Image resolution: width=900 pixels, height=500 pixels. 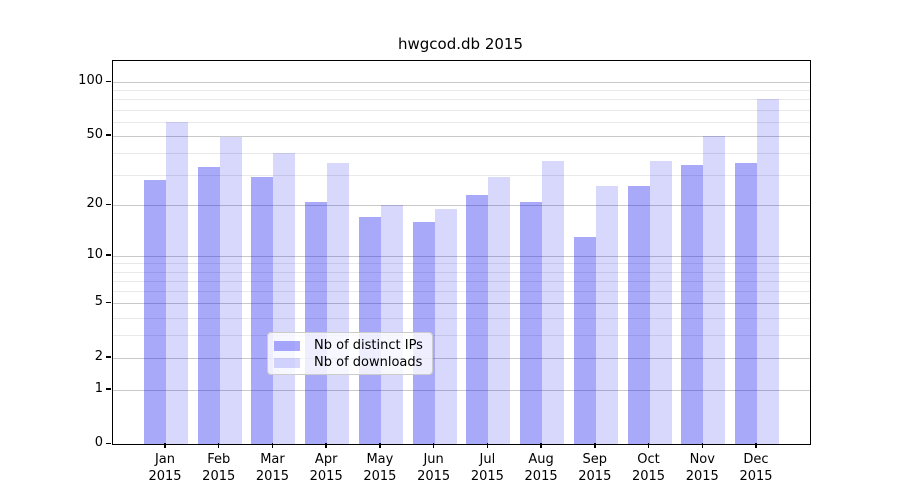 What do you see at coordinates (368, 362) in the screenshot?
I see `legend-label-downloads: Nb of downloads` at bounding box center [368, 362].